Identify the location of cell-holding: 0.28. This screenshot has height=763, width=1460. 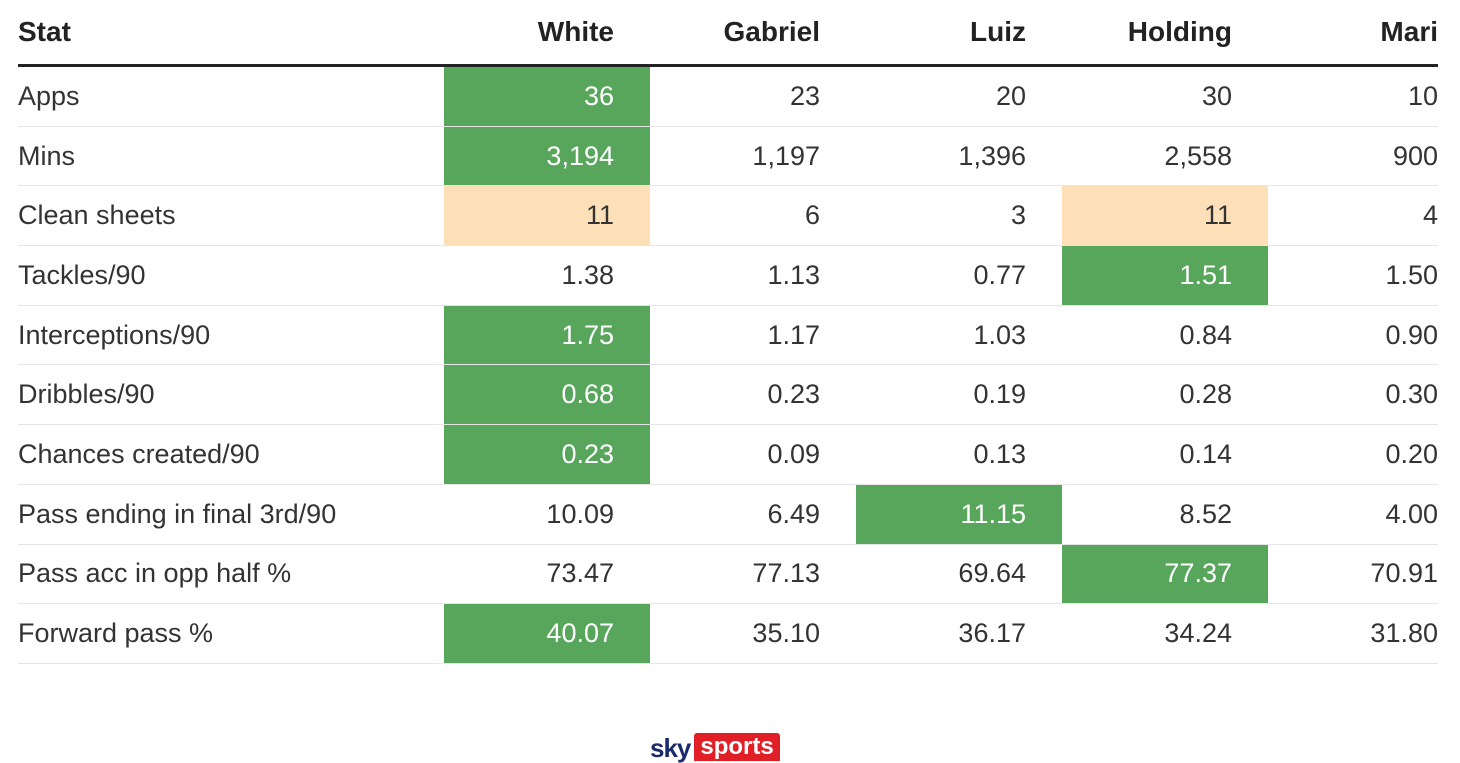
(1205, 394).